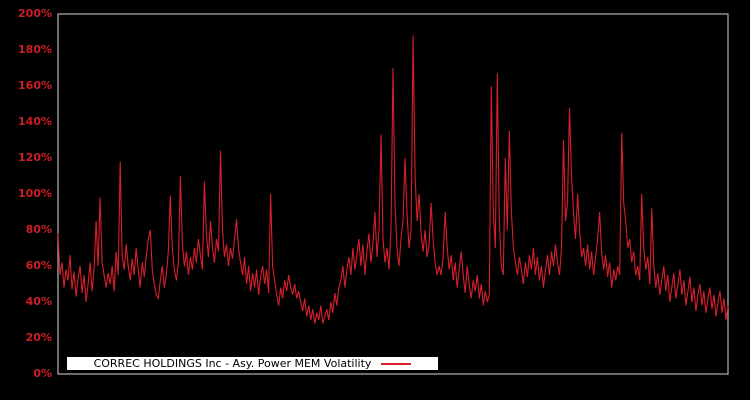  I want to click on y-tick-label-40: 40%, so click(38, 301).